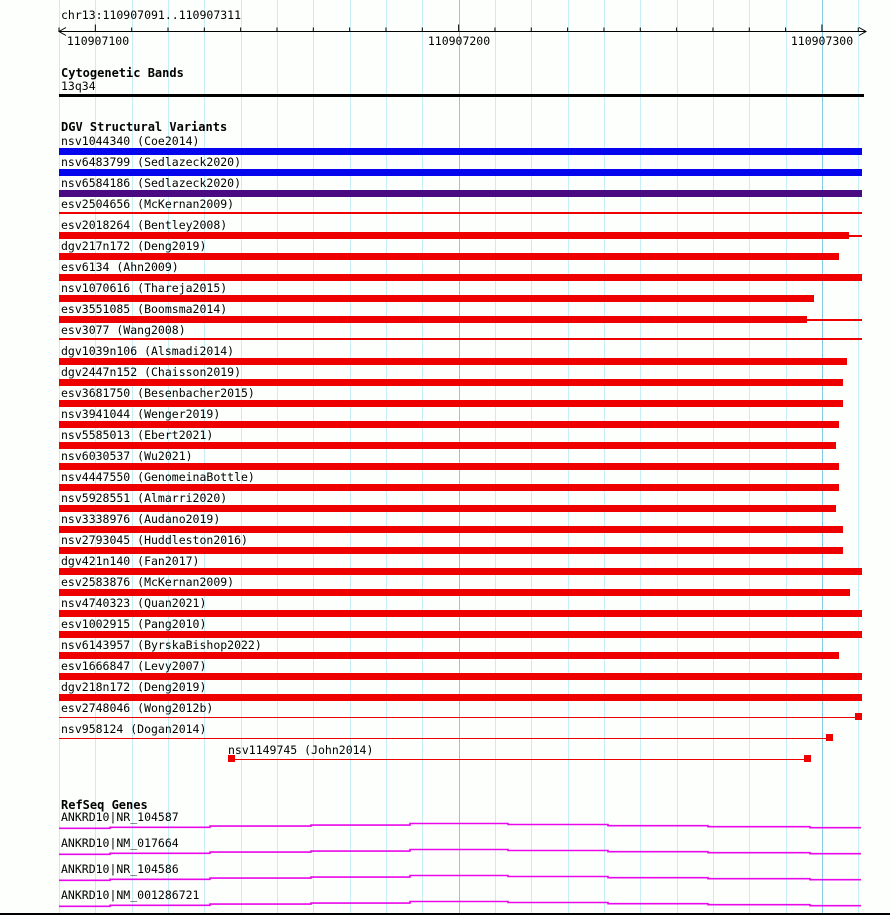  Describe the element at coordinates (134, 687) in the screenshot. I see `variant-label: dgv218n172 (Deng2019)` at that location.